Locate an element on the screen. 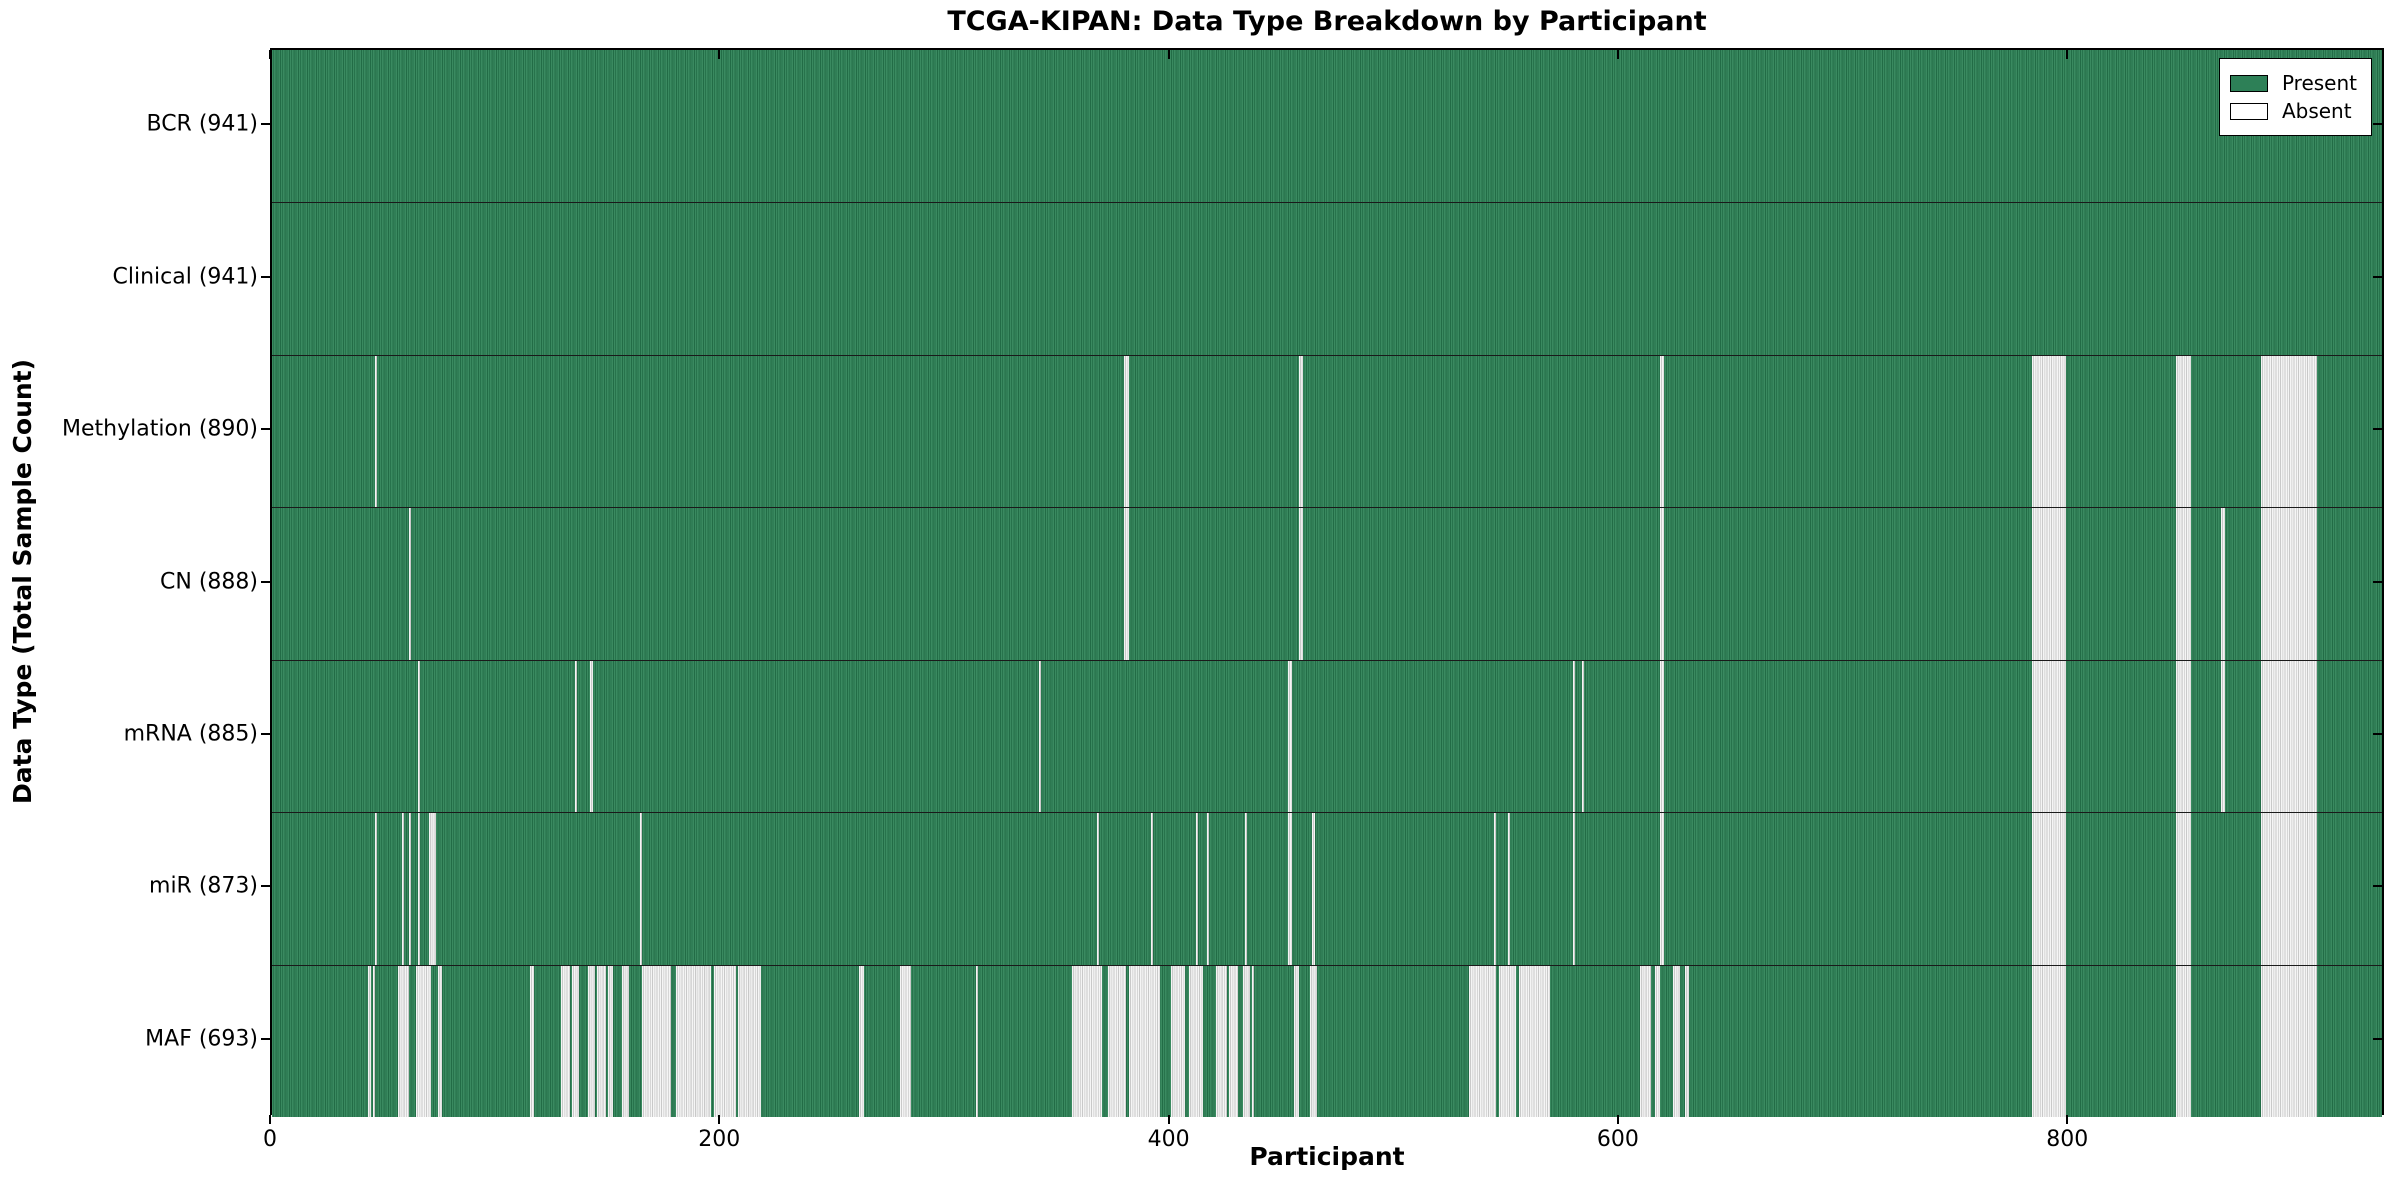 The image size is (2400, 1200). legend-item-absent: Absent is located at coordinates (2293, 111).